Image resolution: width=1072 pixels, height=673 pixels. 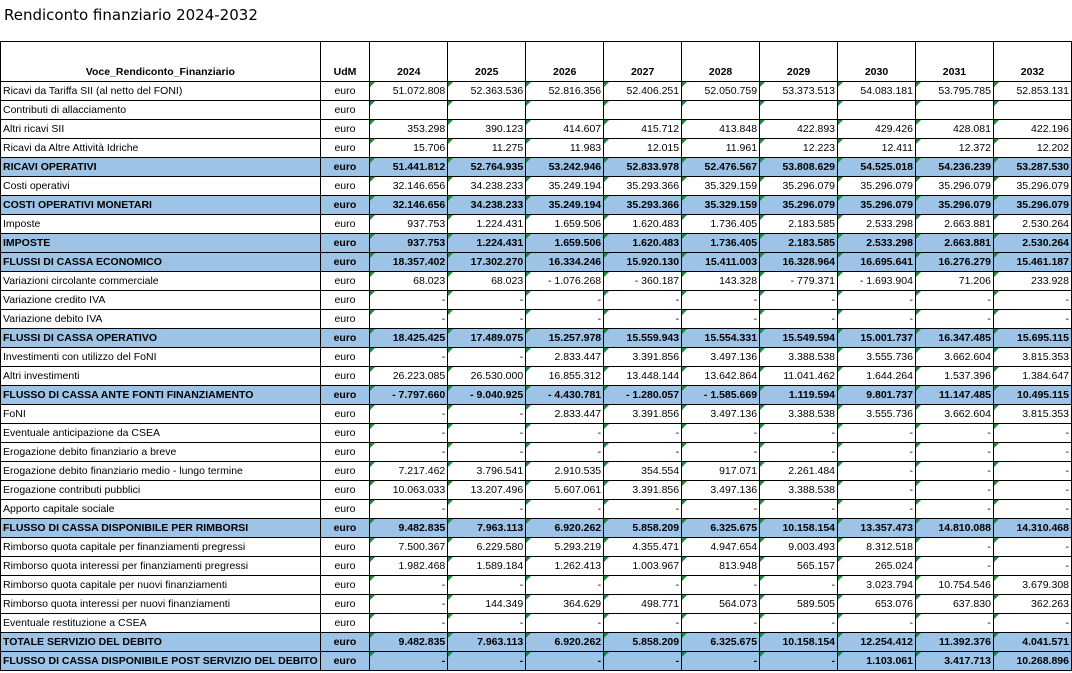 I want to click on value-cell: 3.555.736, so click(x=876, y=357).